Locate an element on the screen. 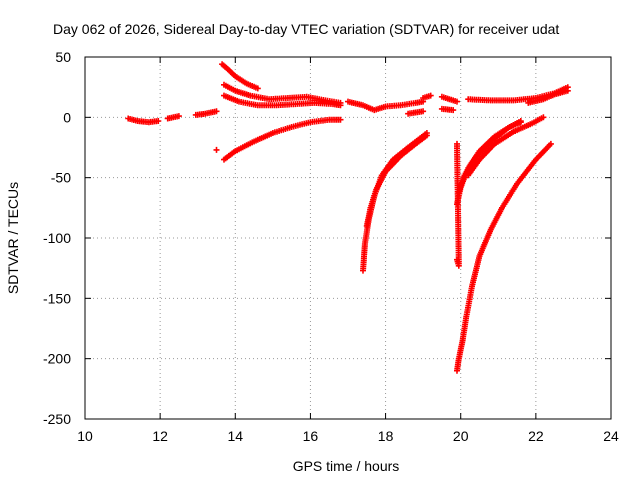 This screenshot has width=640, height=480. x-axis-label: GPS time / hours is located at coordinates (346, 466).